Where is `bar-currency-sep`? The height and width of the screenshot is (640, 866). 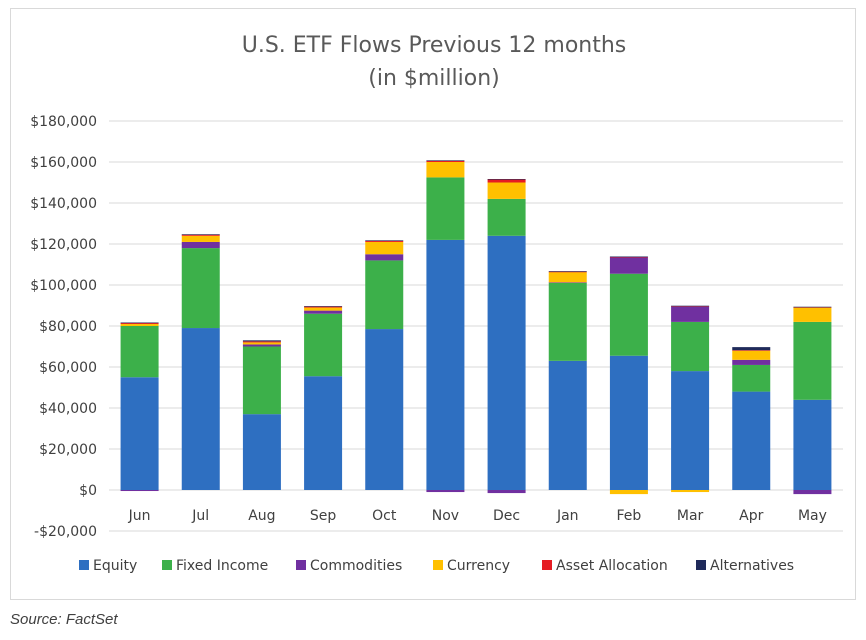 bar-currency-sep is located at coordinates (323, 309).